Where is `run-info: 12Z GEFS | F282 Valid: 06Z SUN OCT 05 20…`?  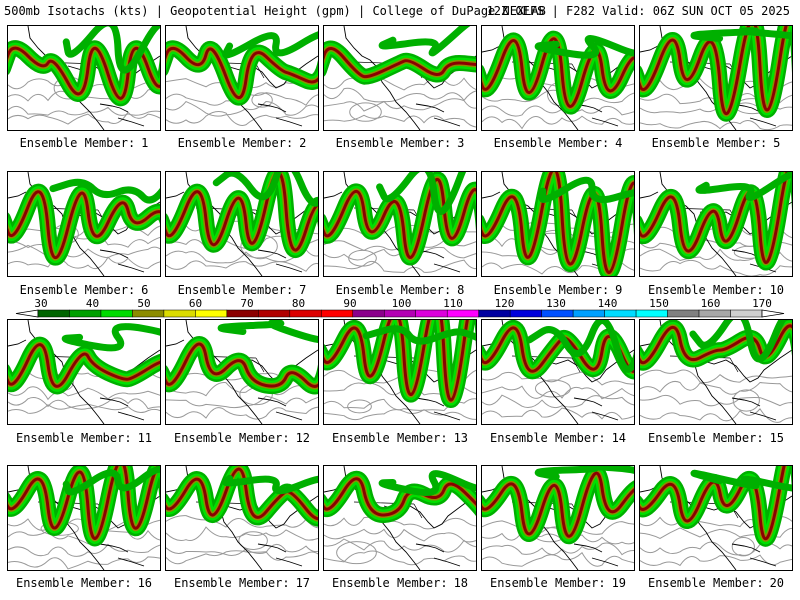 run-info: 12Z GEFS | F282 Valid: 06Z SUN OCT 05 20… is located at coordinates (638, 11).